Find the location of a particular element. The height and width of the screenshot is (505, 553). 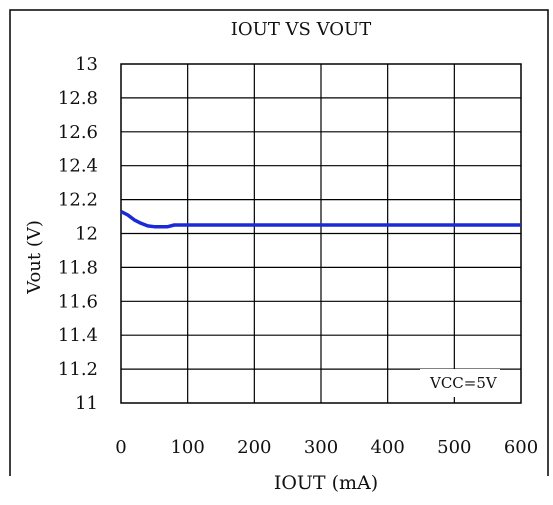

x-tick-label: 300 is located at coordinates (321, 447).